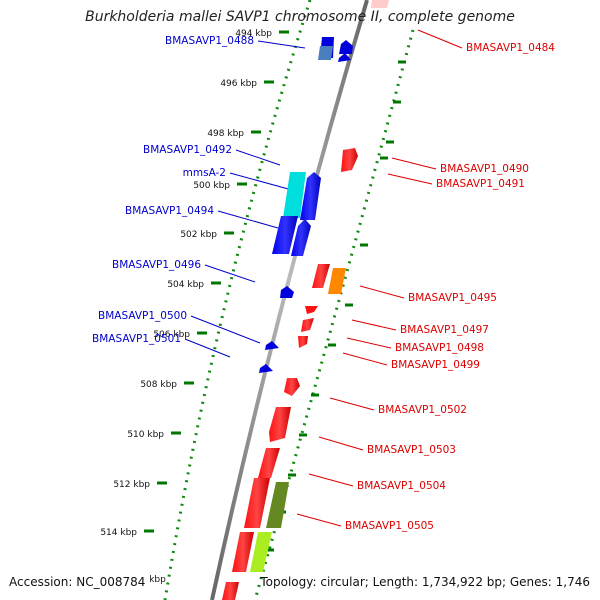  What do you see at coordinates (277, 505) in the screenshot?
I see `feature-0504-b` at bounding box center [277, 505].